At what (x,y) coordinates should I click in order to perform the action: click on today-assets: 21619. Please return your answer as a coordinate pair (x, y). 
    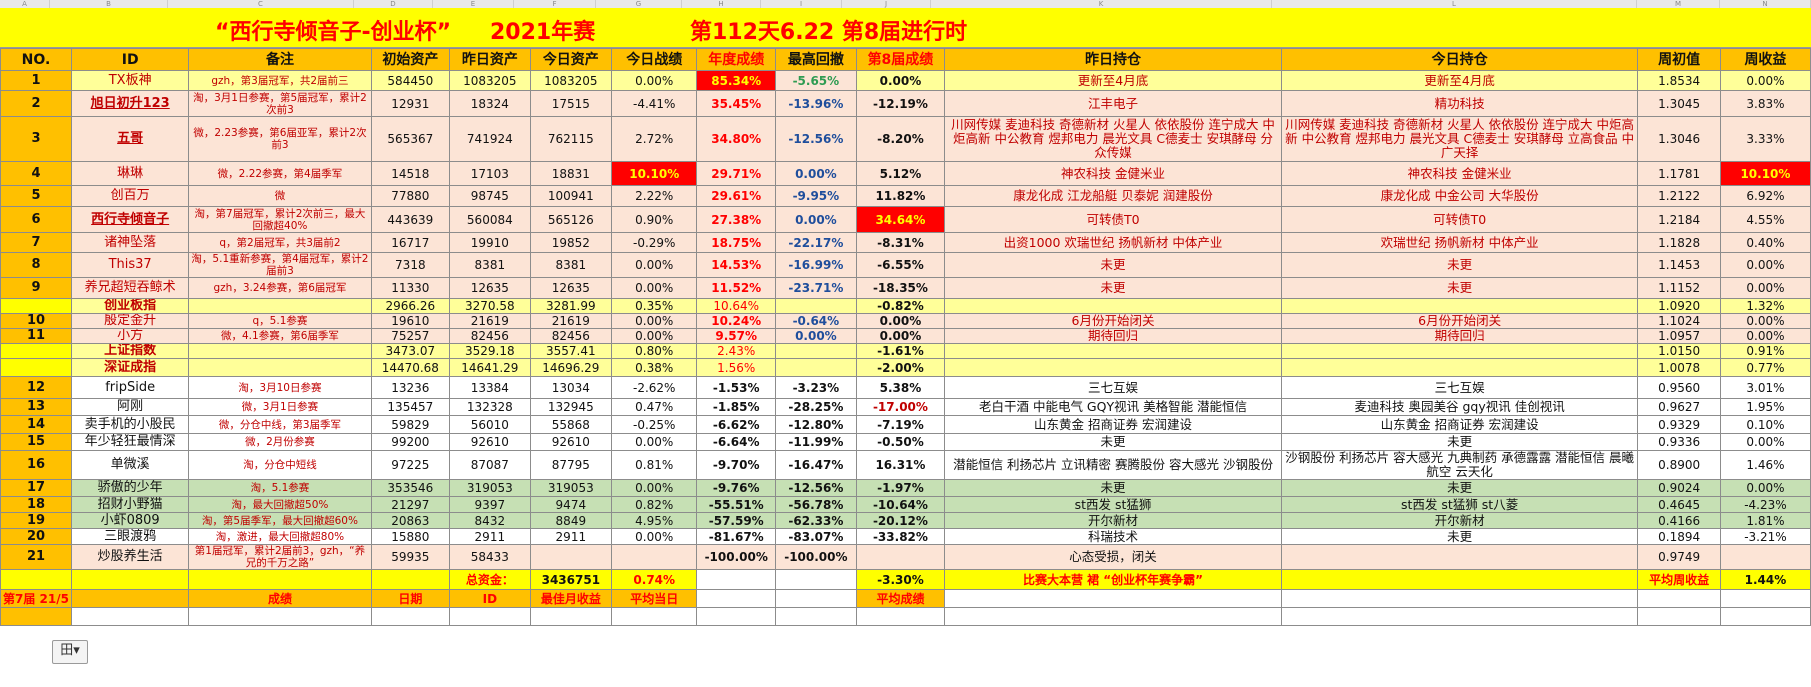
    Looking at the image, I should click on (571, 321).